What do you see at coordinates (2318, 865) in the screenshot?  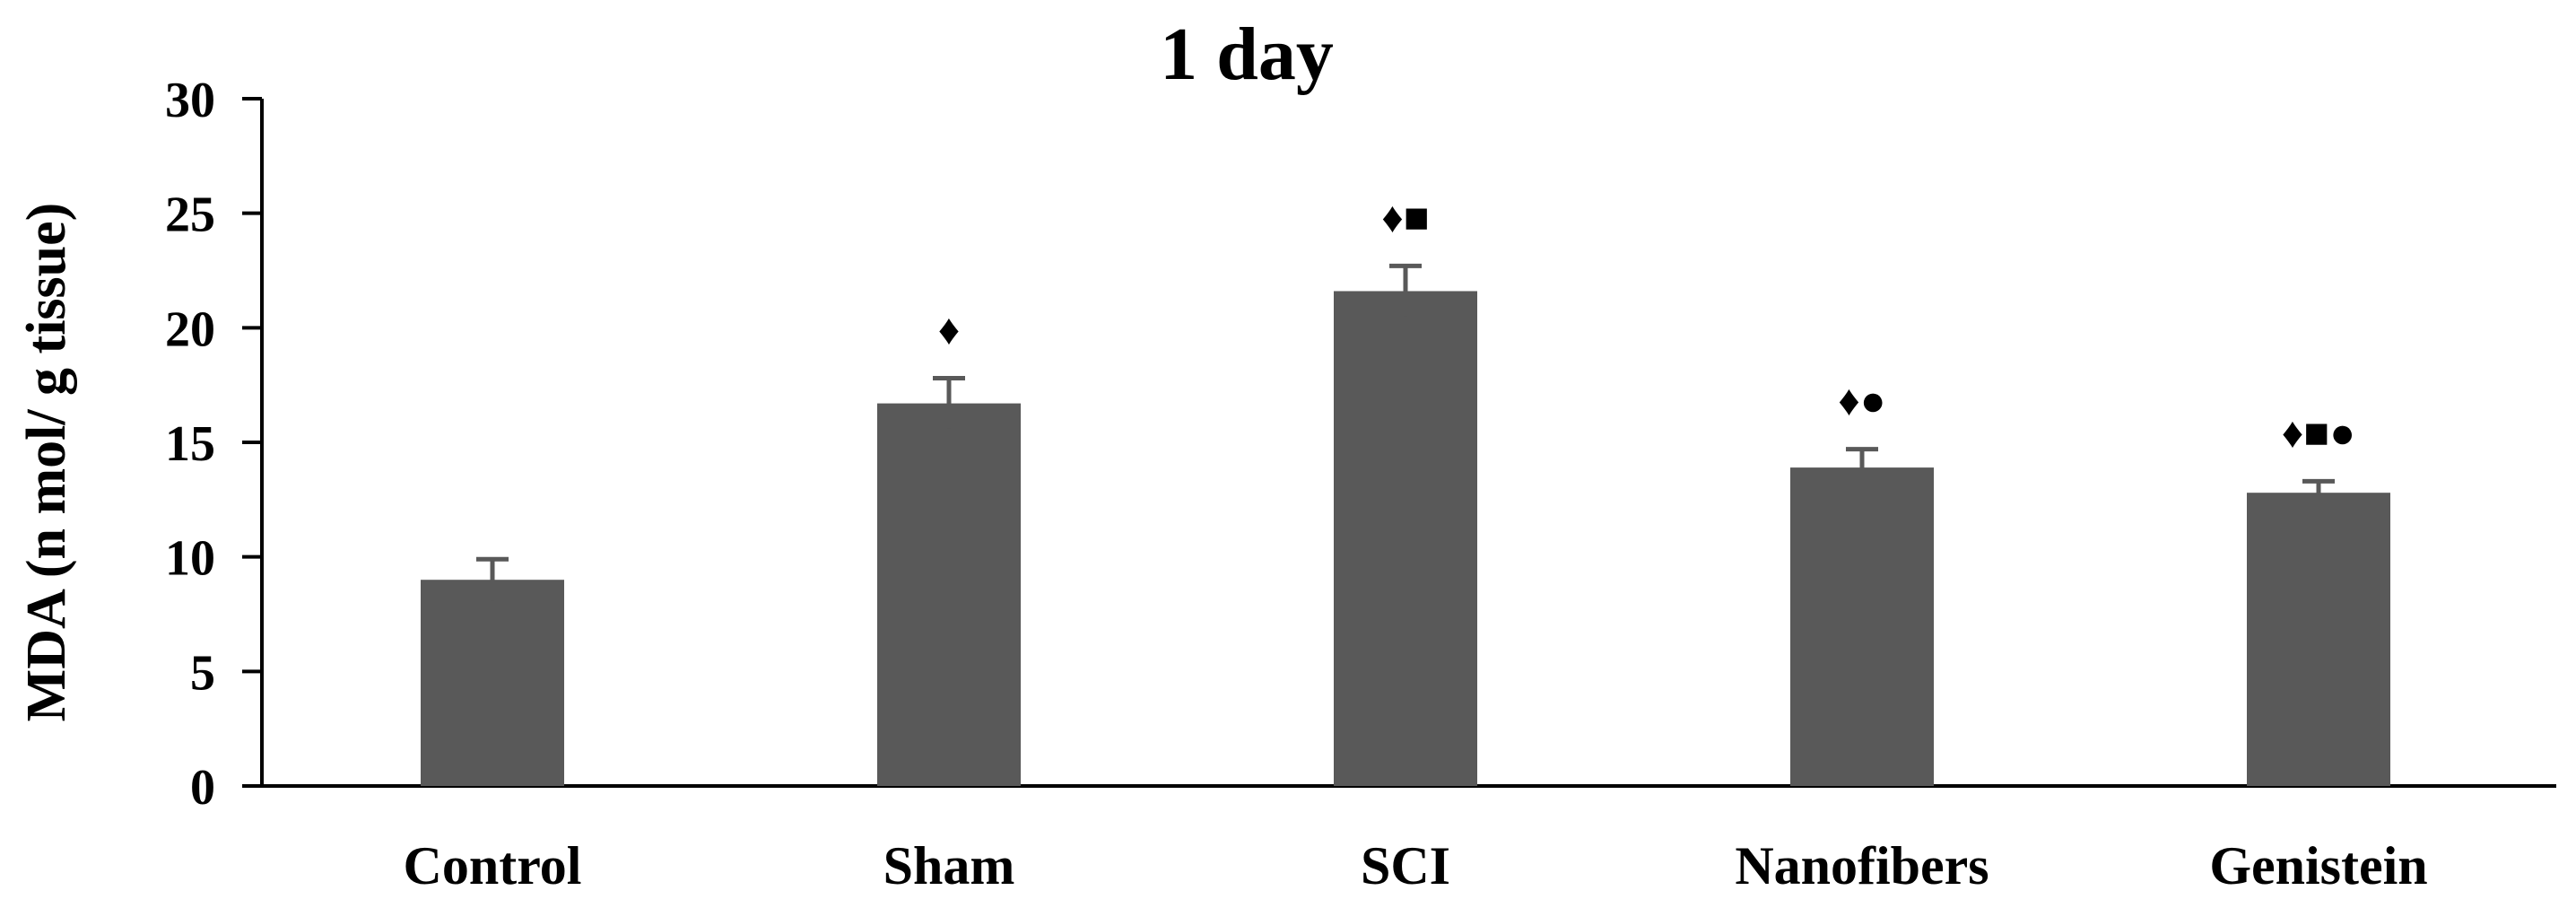 I see `x-tick-label: Genistein` at bounding box center [2318, 865].